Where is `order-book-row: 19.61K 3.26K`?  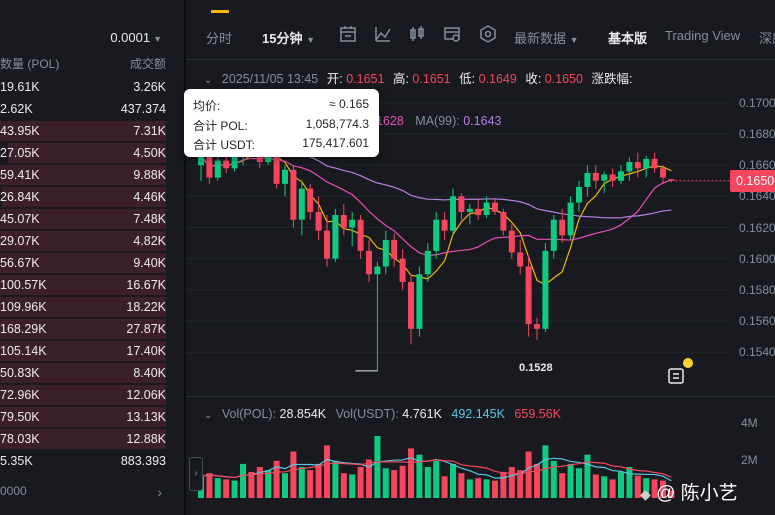 order-book-row: 19.61K 3.26K is located at coordinates (89, 87).